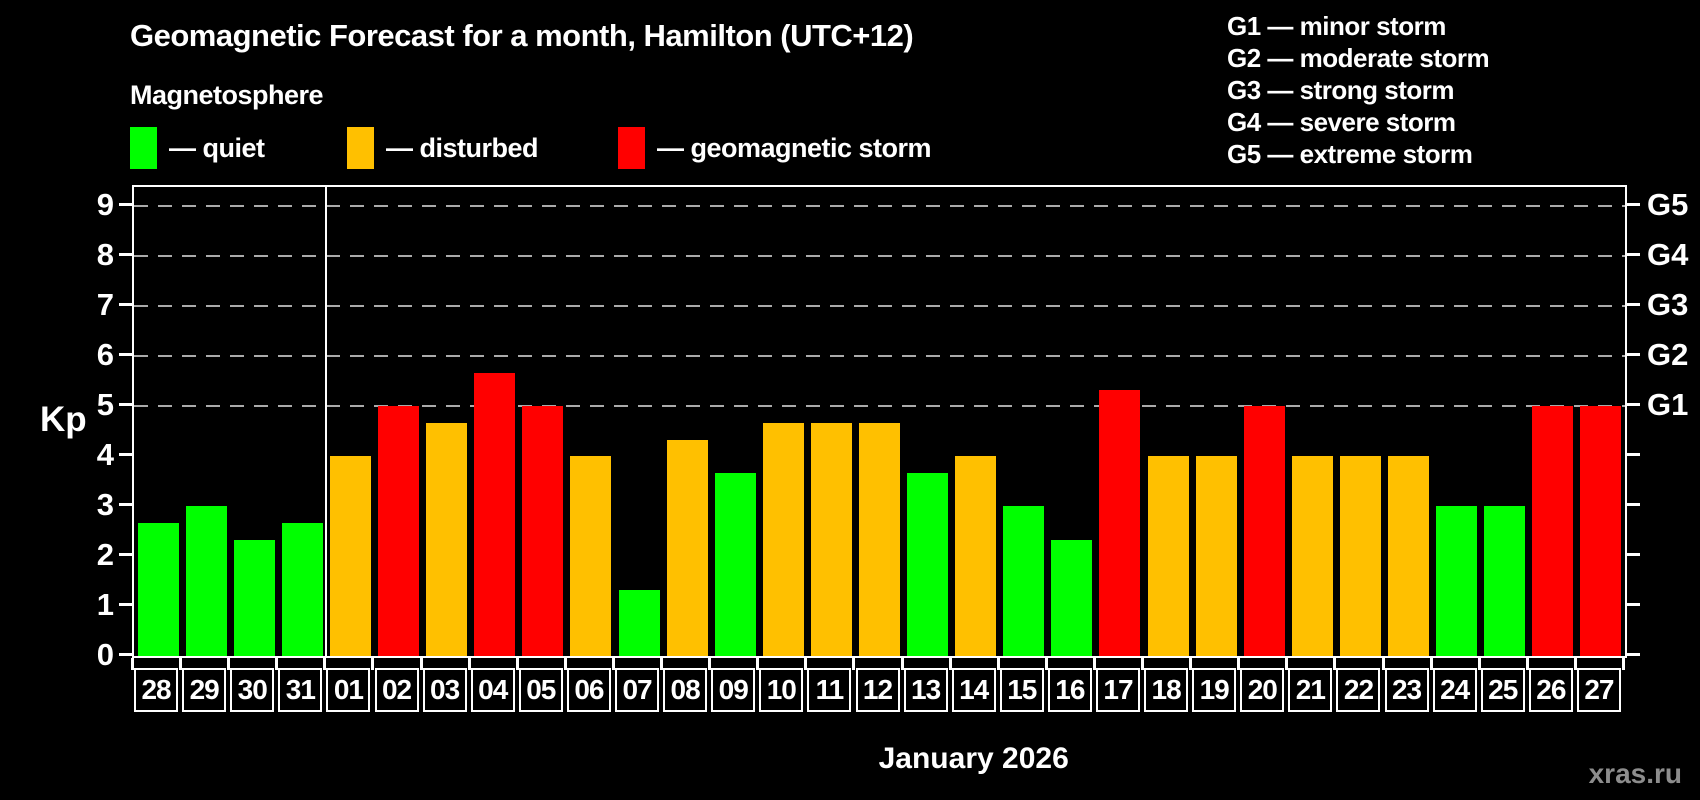 The height and width of the screenshot is (800, 1700). Describe the element at coordinates (829, 690) in the screenshot. I see `day-label-11: 11` at that location.